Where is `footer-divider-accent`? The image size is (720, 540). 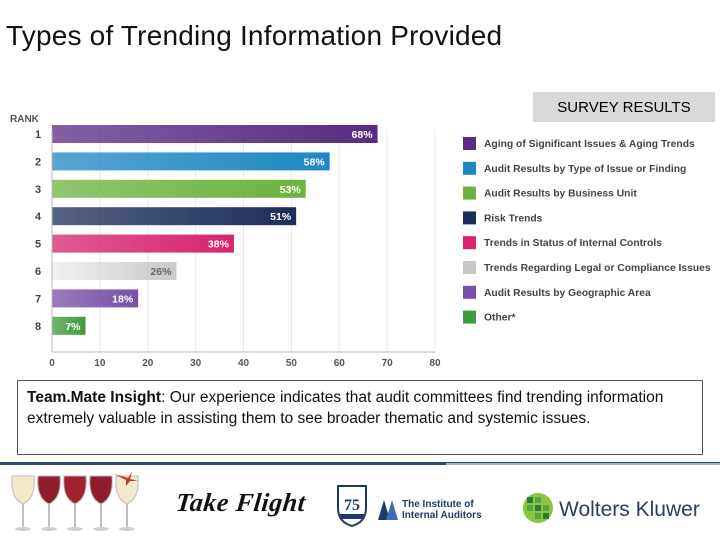 footer-divider-accent is located at coordinates (583, 464).